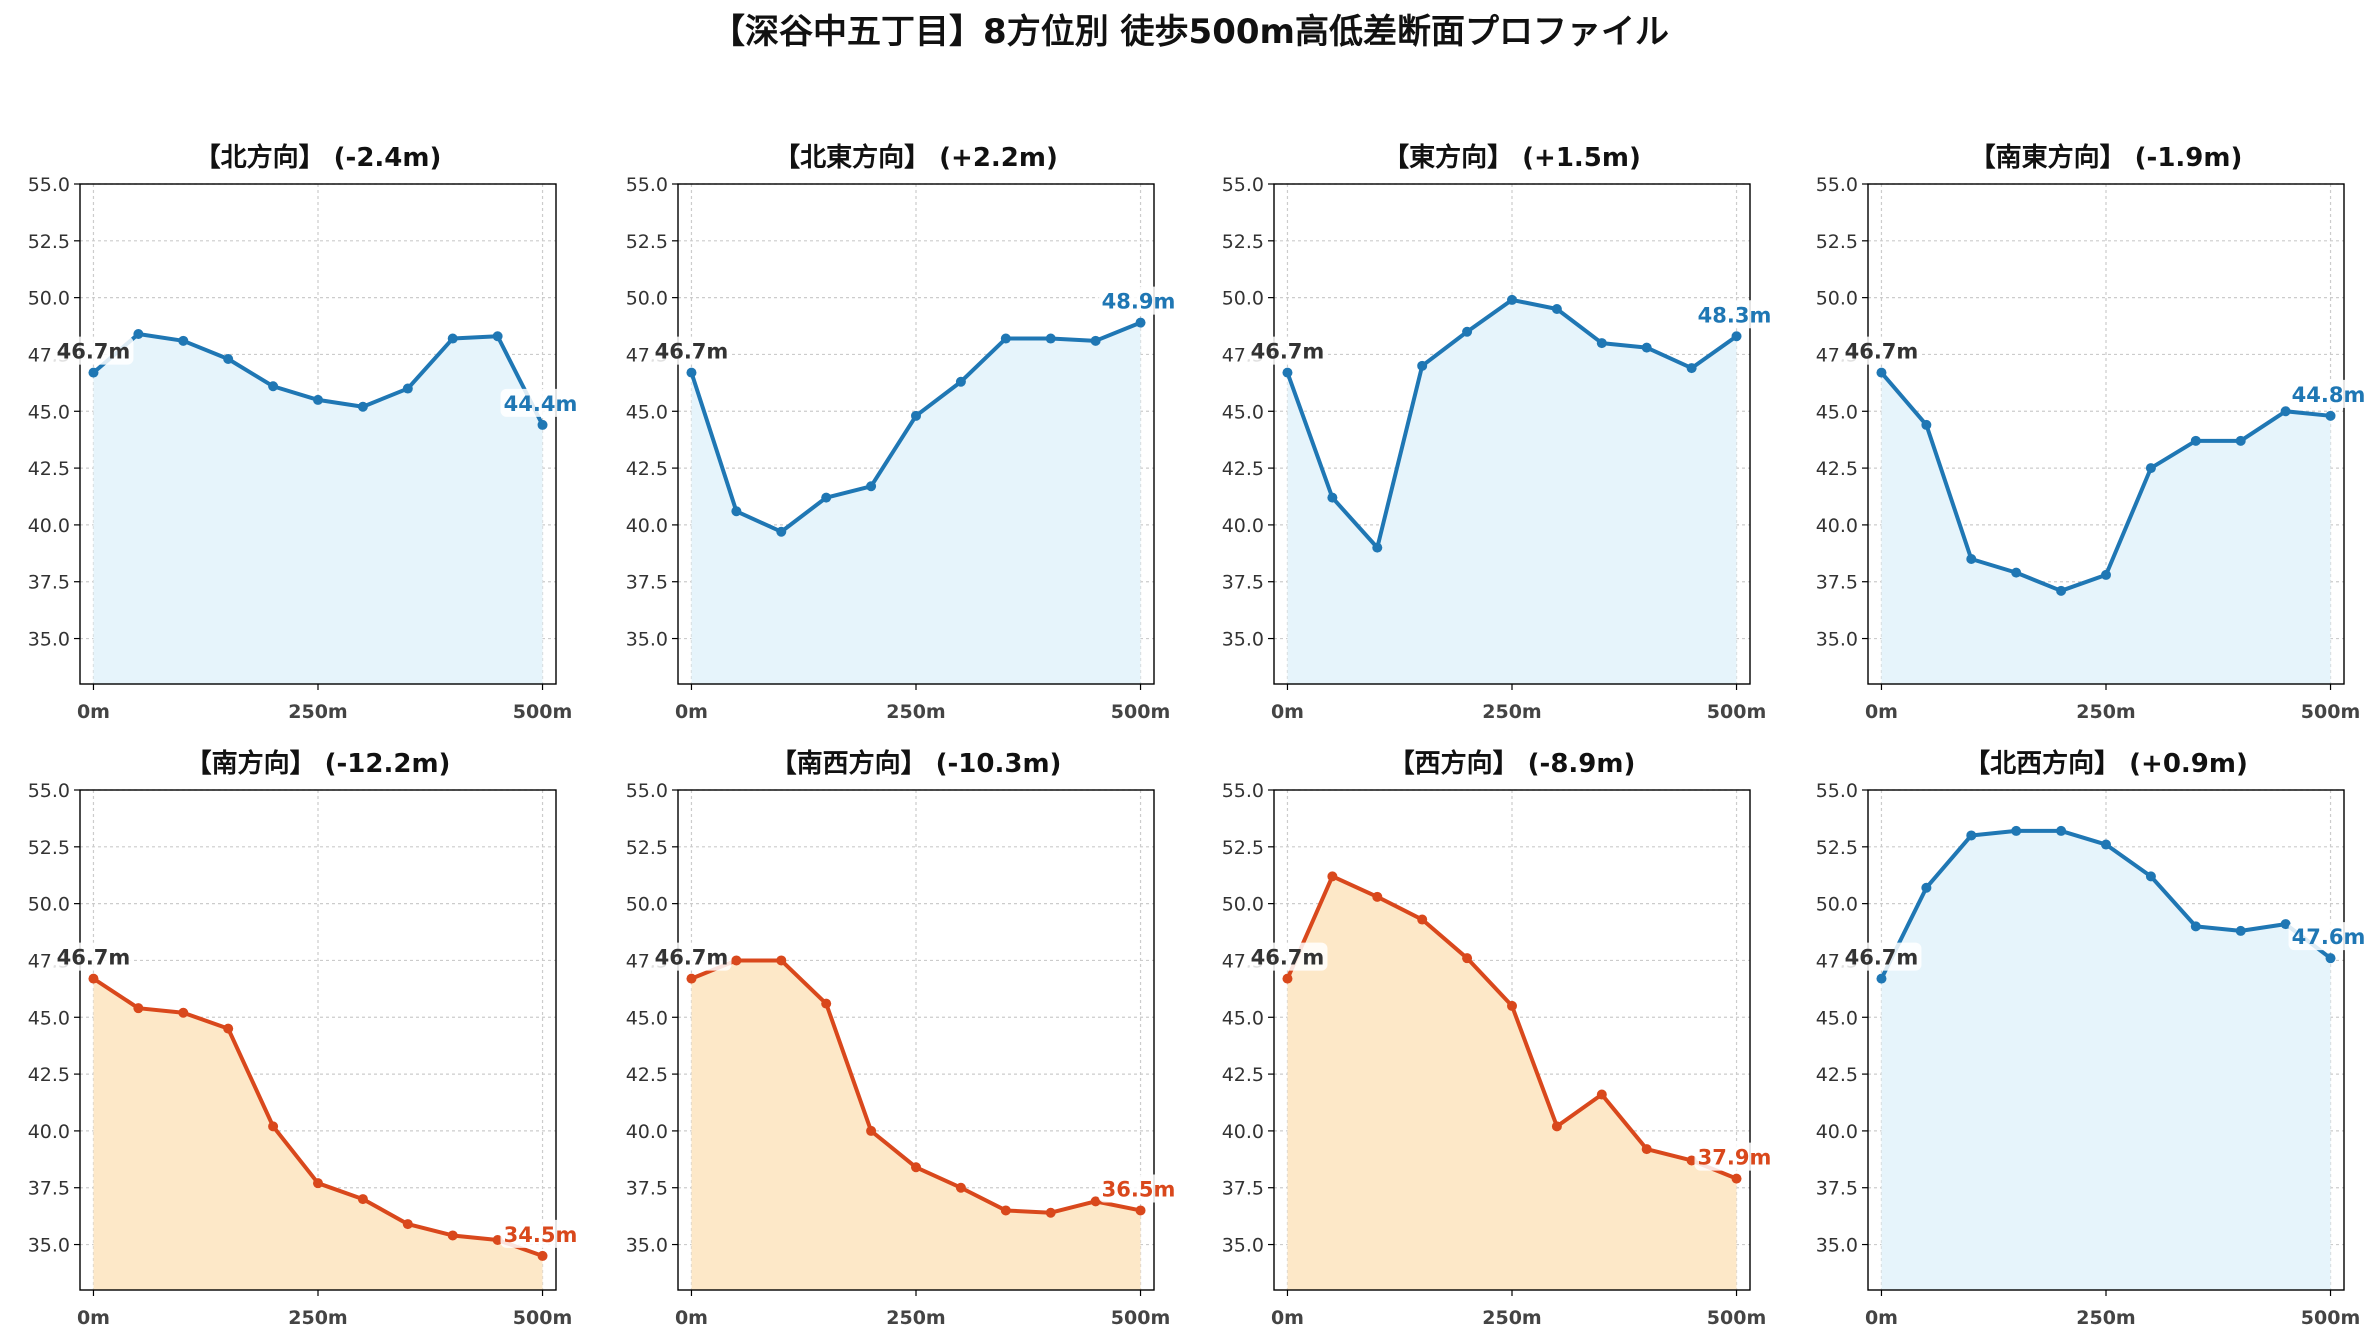 This screenshot has width=2380, height=1340. Describe the element at coordinates (1837, 1075) in the screenshot. I see `y-tick-label: 42.5` at that location.